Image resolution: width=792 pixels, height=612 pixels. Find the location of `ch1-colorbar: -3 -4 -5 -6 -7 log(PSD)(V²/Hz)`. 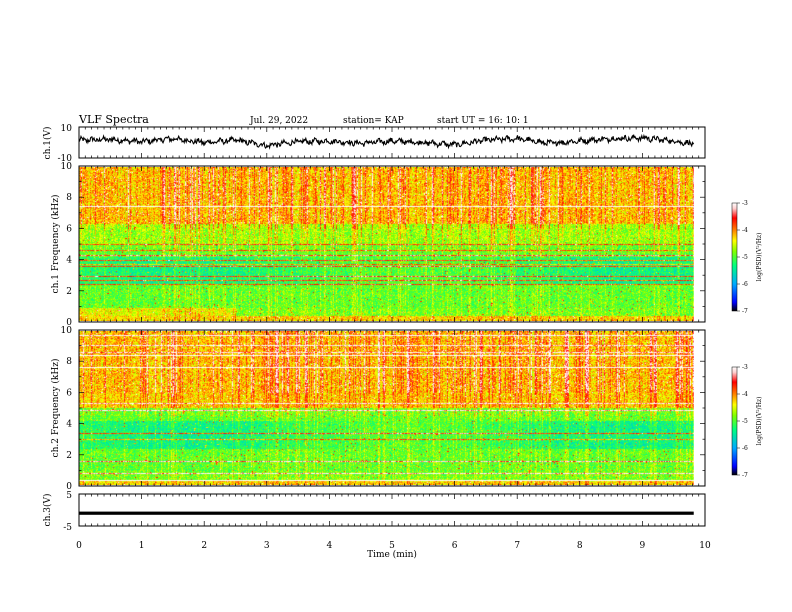

ch1-colorbar: -3 -4 -5 -6 -7 log(PSD)(V²/Hz) is located at coordinates (747, 257).